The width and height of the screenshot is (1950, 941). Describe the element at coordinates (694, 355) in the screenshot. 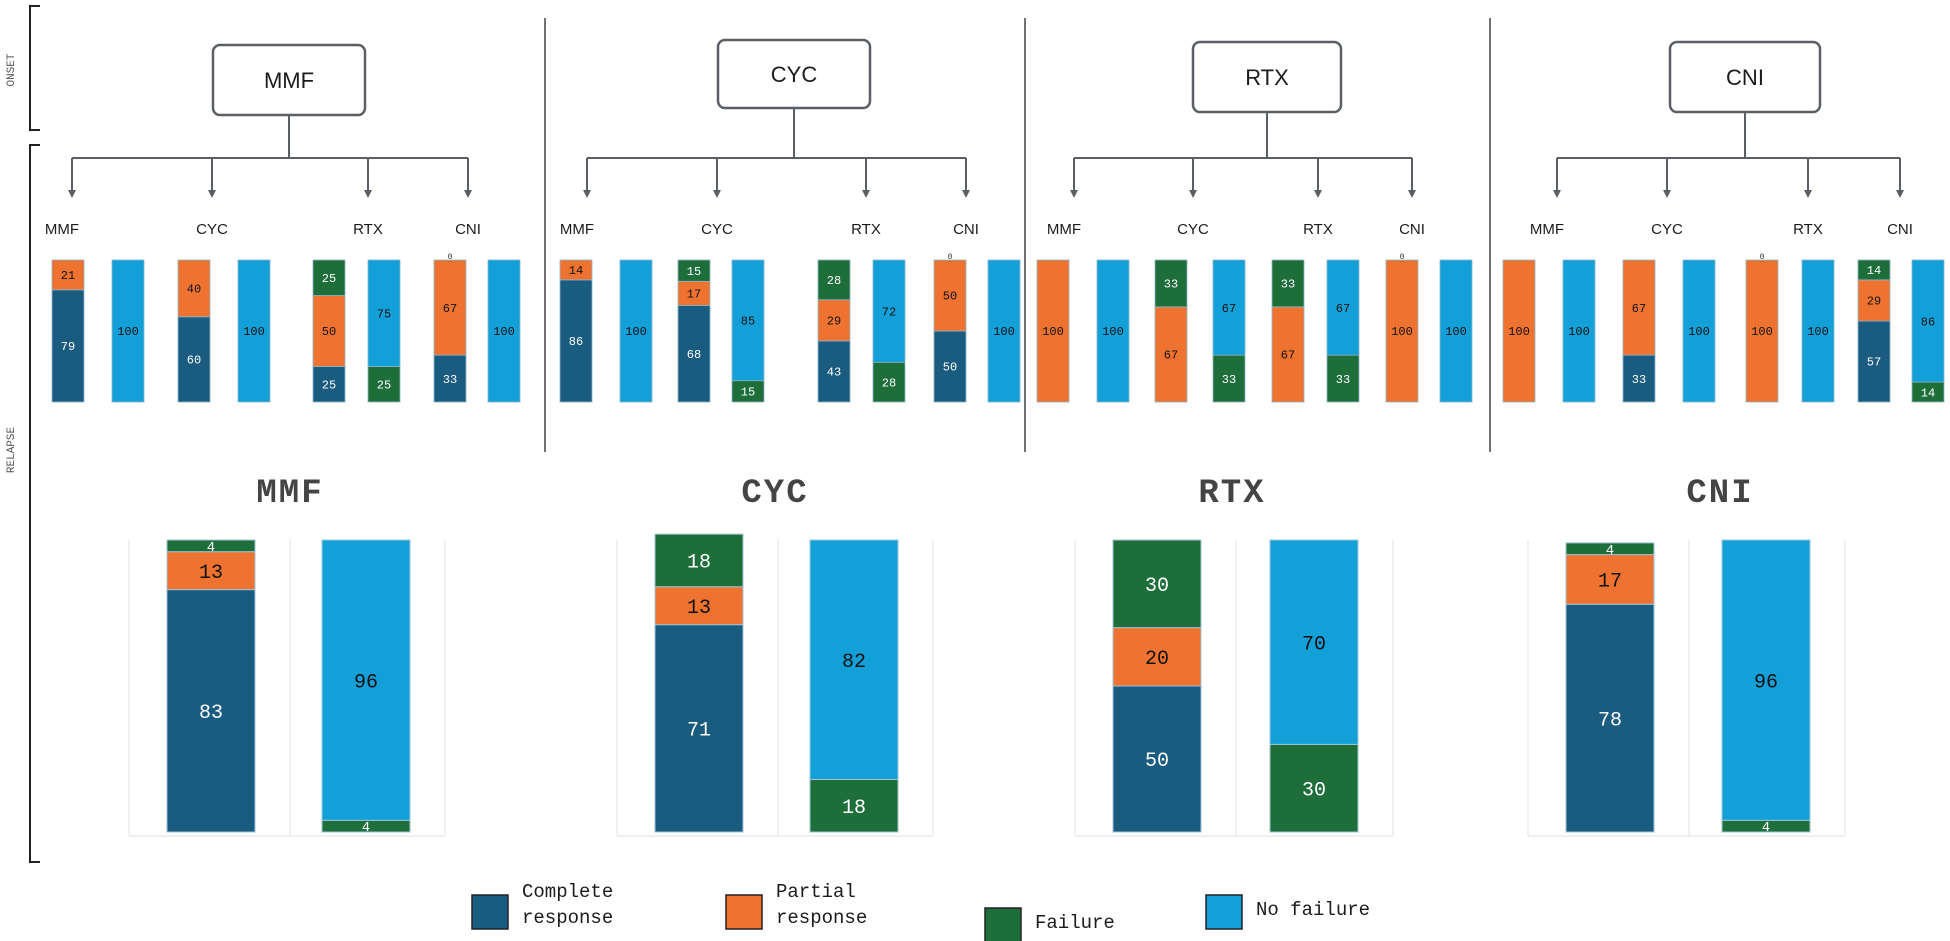

I see `data-label: 68` at that location.